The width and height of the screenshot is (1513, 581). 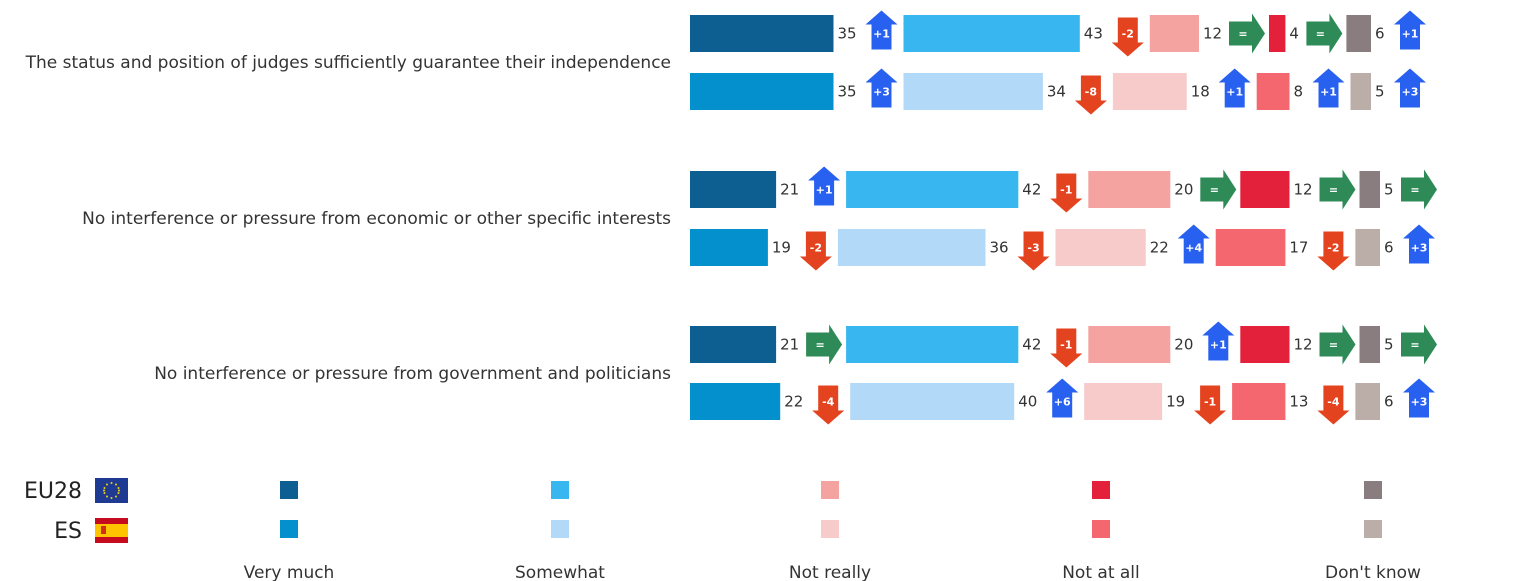 What do you see at coordinates (932, 401) in the screenshot?
I see `bar-es-row3-somewhat` at bounding box center [932, 401].